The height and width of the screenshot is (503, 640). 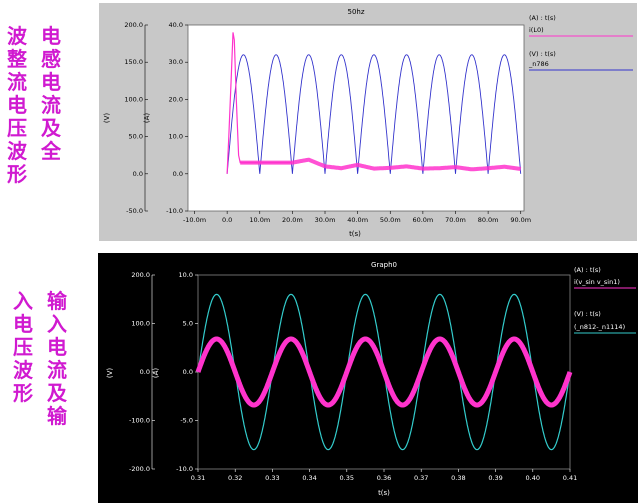 I want to click on y-tick-label: 40.0, so click(x=176, y=25).